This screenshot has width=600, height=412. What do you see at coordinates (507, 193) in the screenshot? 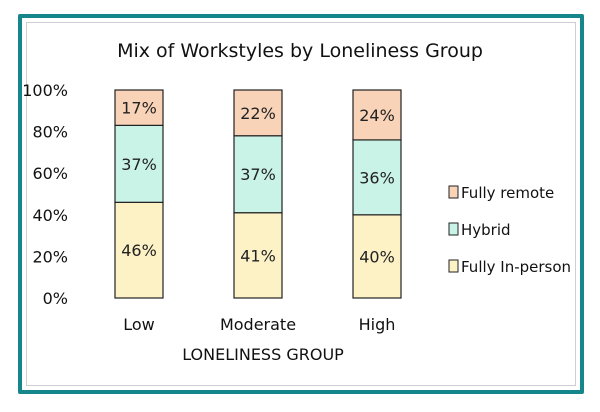
I see `legend-label: Fully remote` at bounding box center [507, 193].